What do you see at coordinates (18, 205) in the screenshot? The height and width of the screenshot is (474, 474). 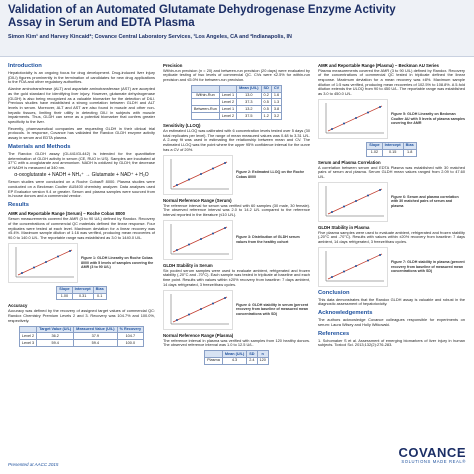 I see `section-heading: Results` at bounding box center [18, 205].